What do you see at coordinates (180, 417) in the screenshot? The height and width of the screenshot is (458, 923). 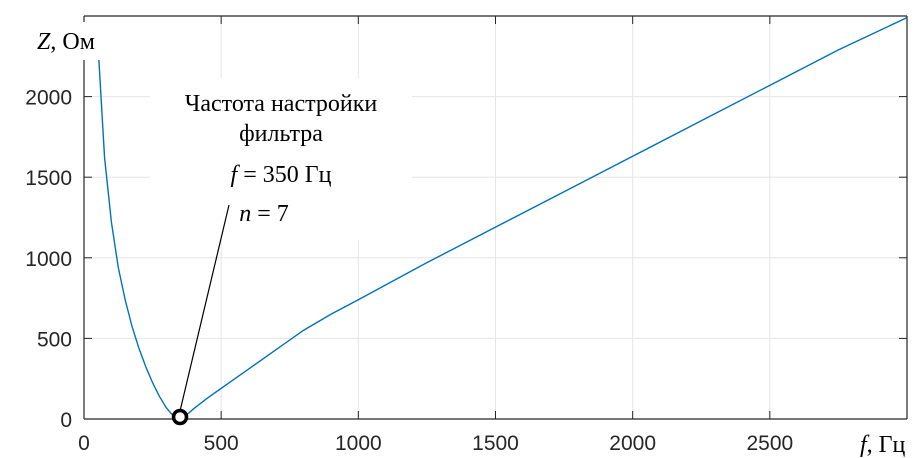 I see `resonance-marker` at bounding box center [180, 417].